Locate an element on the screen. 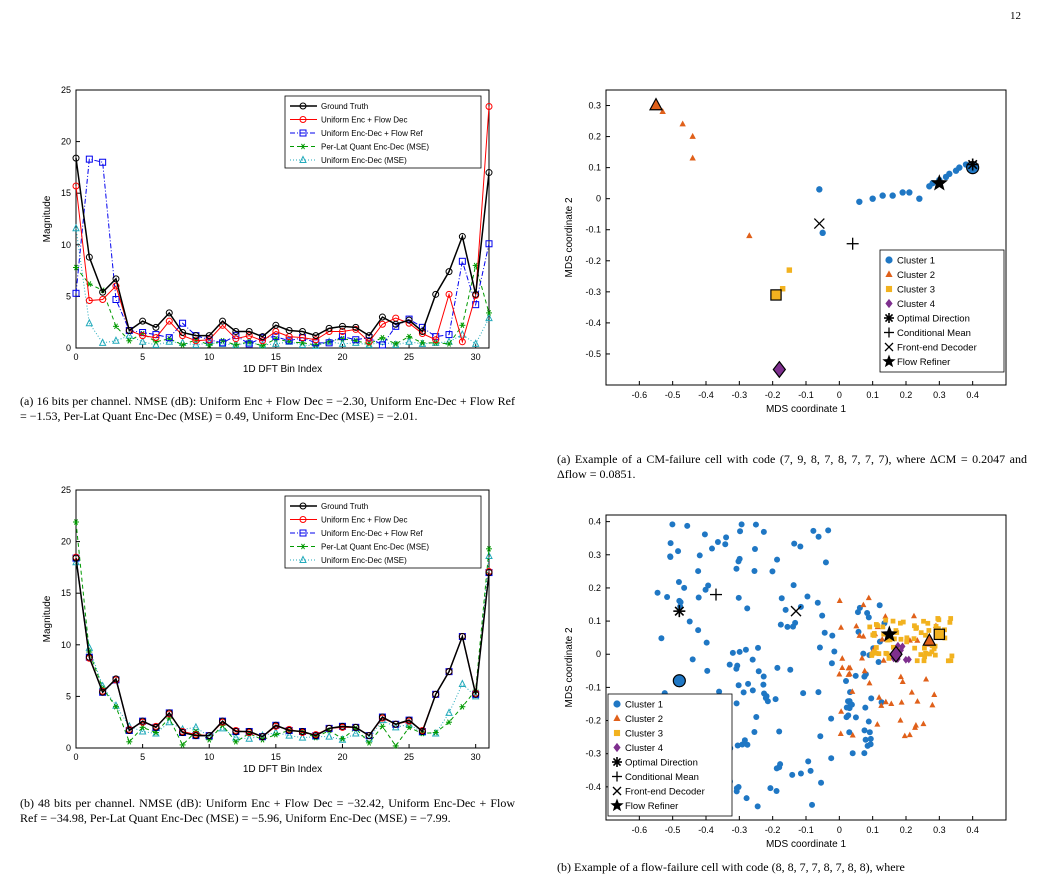 This screenshot has height=879, width=1043. optimal-direction-marker is located at coordinates (972, 164).